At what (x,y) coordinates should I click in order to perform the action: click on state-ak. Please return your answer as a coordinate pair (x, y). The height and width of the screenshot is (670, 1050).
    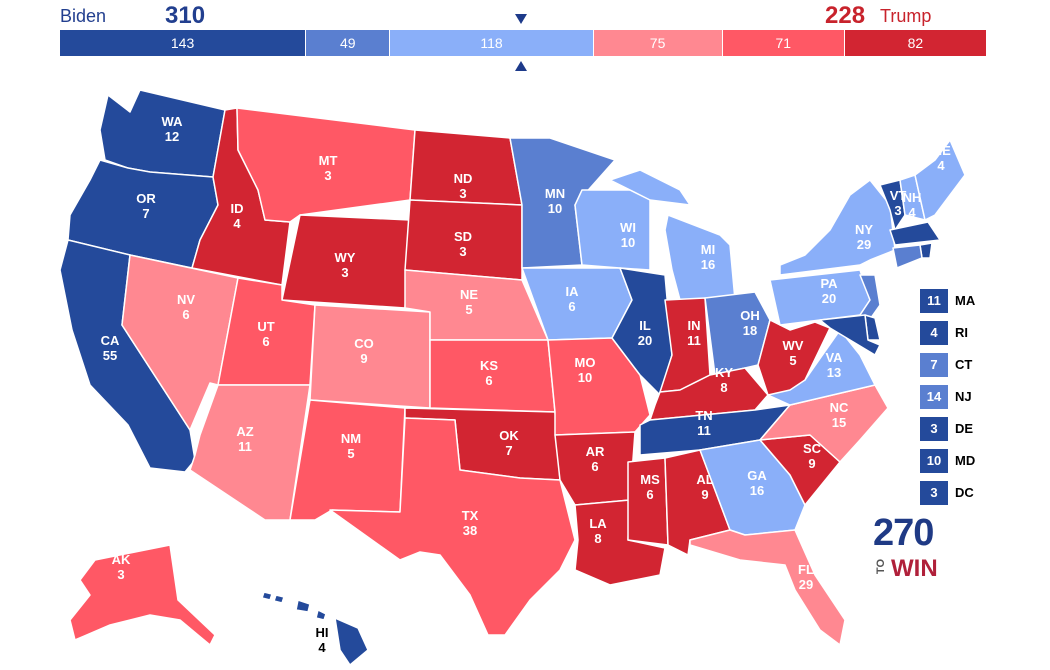
    Looking at the image, I should click on (142, 595).